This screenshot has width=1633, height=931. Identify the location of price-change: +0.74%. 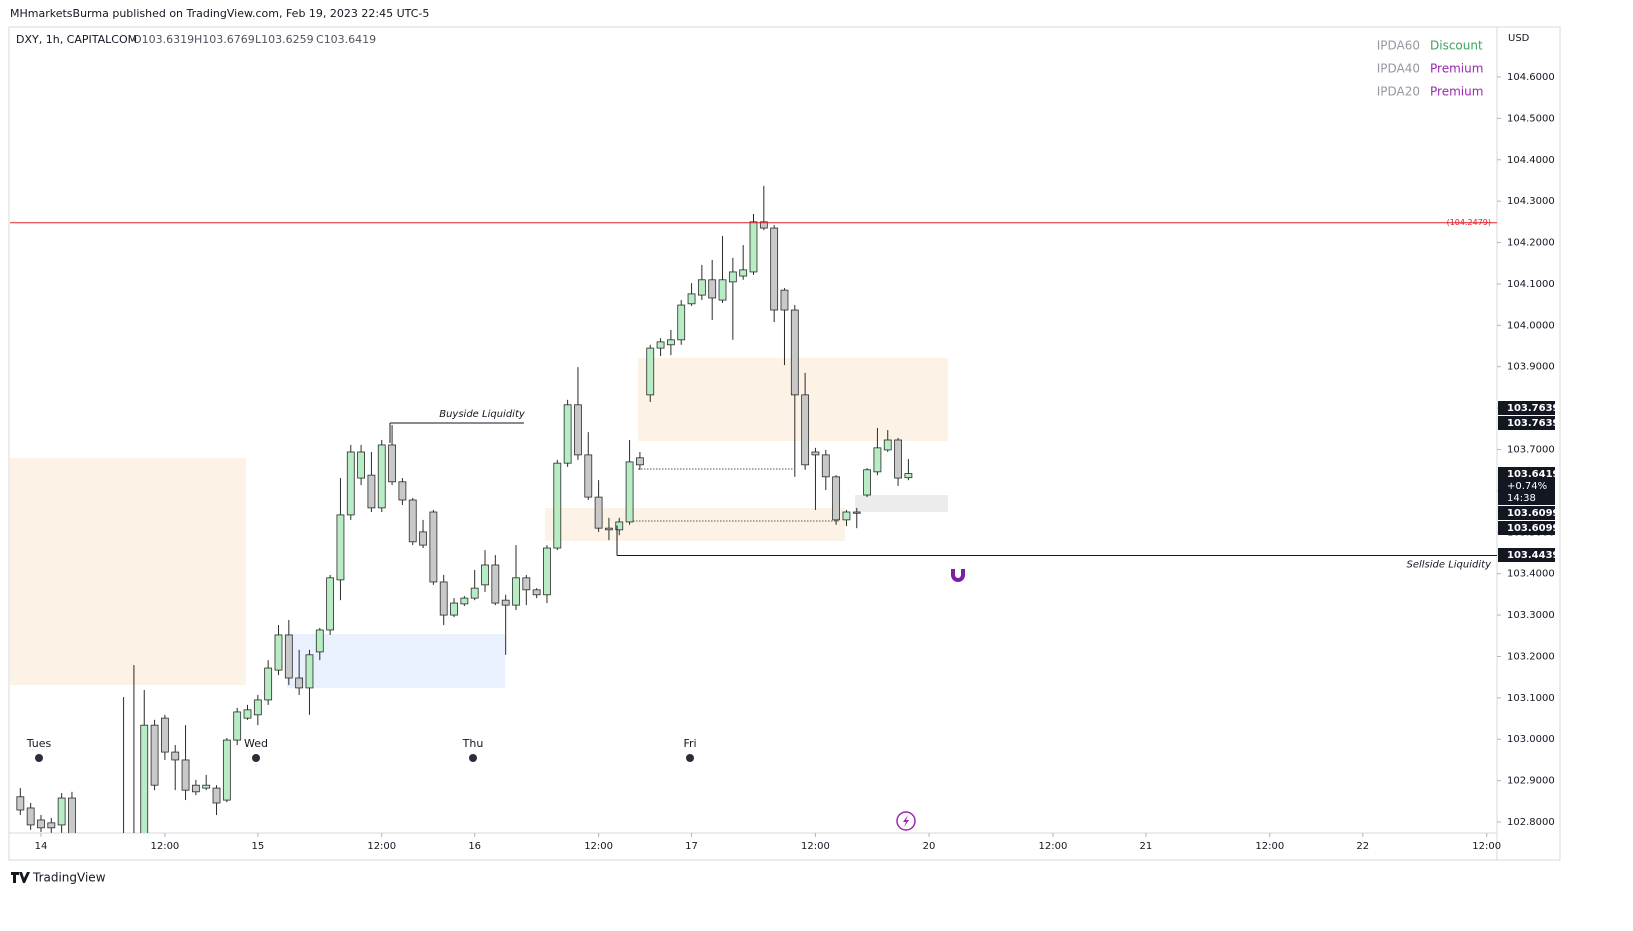
(1527, 486).